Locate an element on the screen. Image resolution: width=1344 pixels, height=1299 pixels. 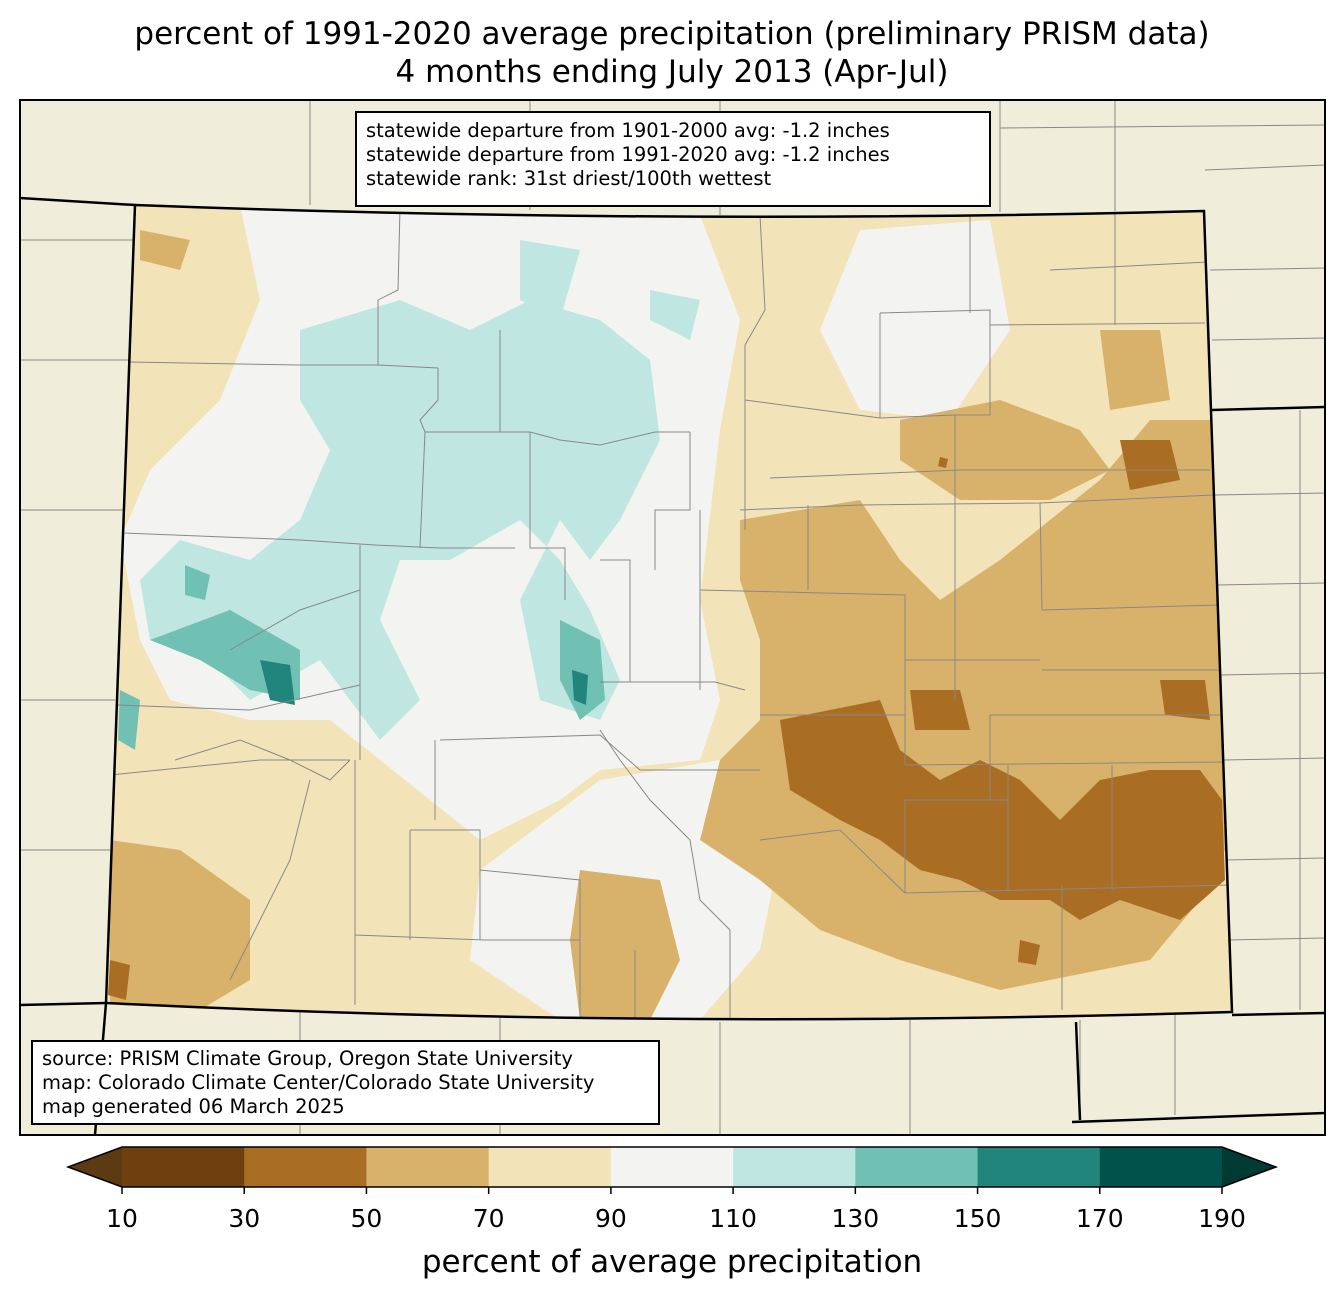
colorbar-tick-label: 30 is located at coordinates (244, 1218).